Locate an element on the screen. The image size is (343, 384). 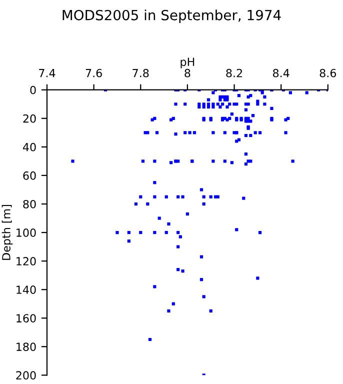
chart-title: MODS2005 in September, 1974 is located at coordinates (171, 17).